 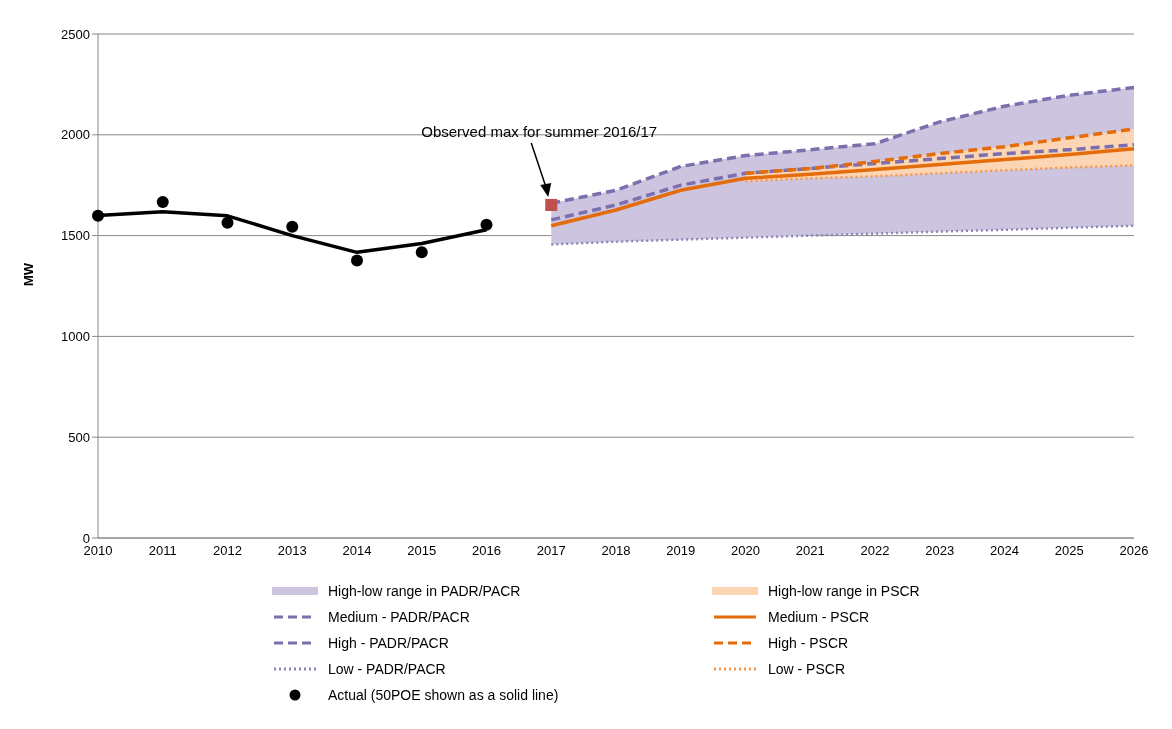 I want to click on x-tick-label: 2025, so click(x=1069, y=551).